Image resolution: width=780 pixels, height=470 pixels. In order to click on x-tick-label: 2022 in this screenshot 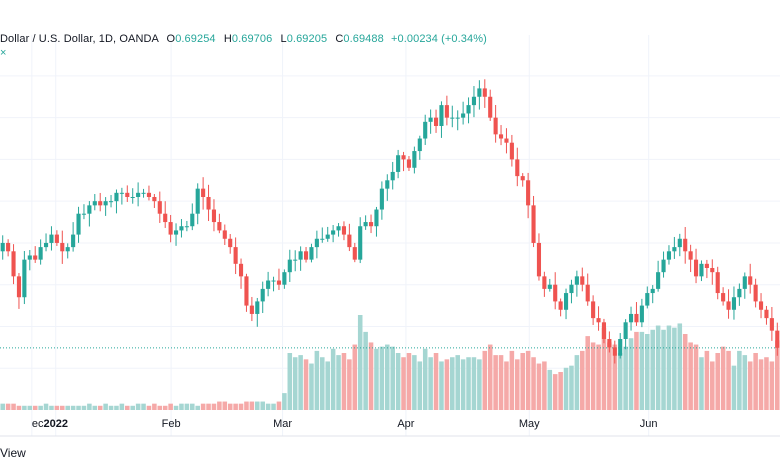, I will do `click(55, 424)`.